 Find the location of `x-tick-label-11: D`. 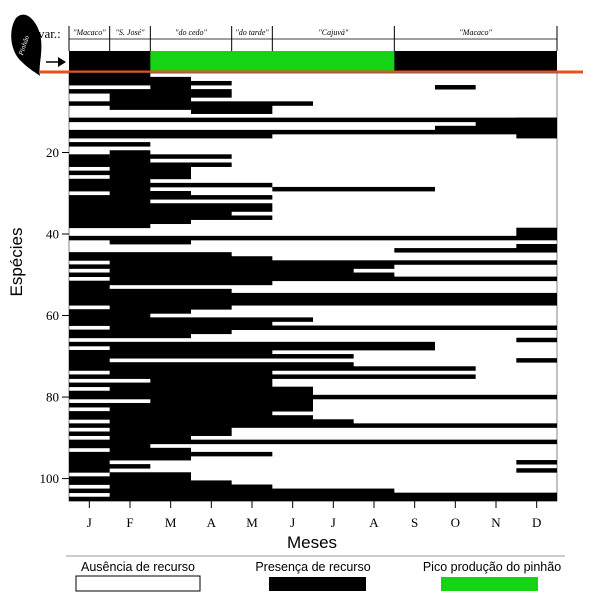

x-tick-label-11: D is located at coordinates (536, 522).